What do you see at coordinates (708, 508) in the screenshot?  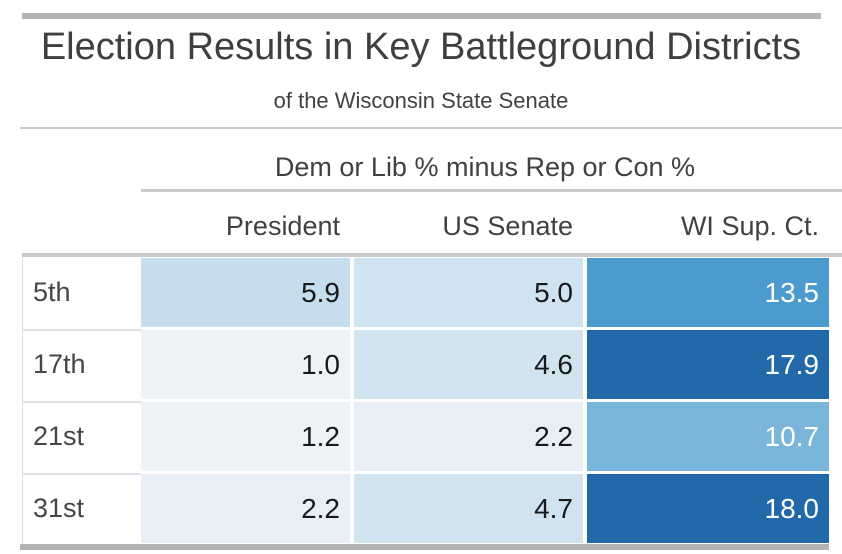 I see `value-cell: 18.0` at bounding box center [708, 508].